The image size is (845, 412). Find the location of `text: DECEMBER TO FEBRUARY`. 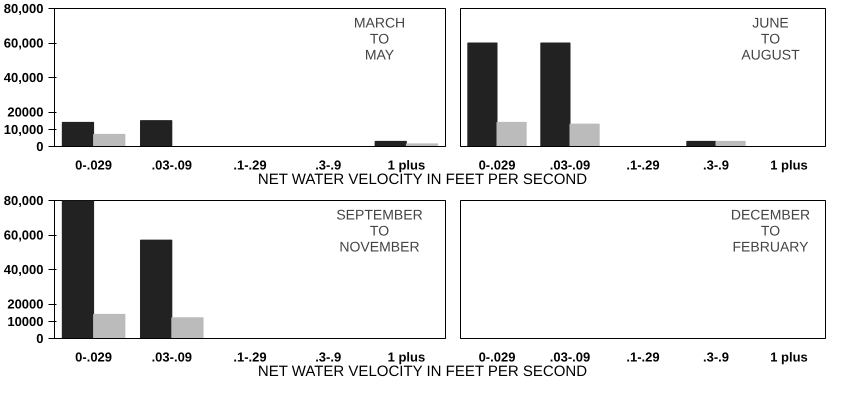

text: DECEMBER TO FEBRUARY is located at coordinates (770, 230).